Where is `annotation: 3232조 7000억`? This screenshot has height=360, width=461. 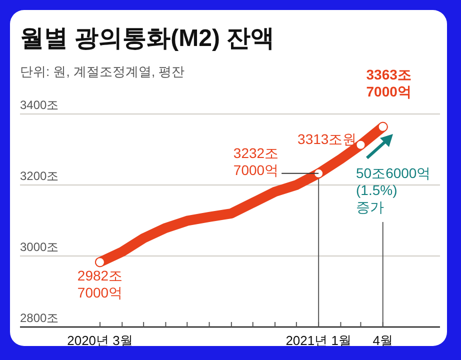
annotation: 3232조 7000억 is located at coordinates (256, 161).